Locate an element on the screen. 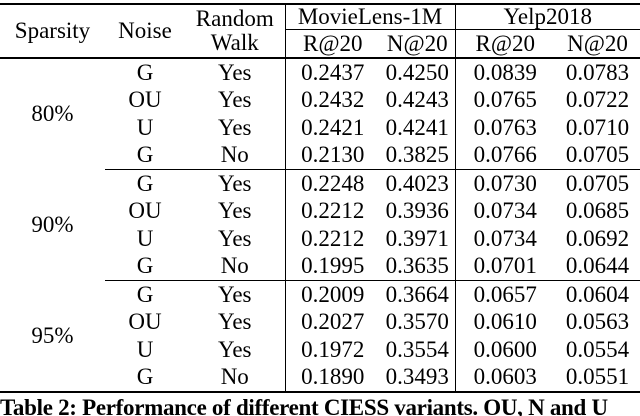  cell-ml-n20: 0.3971 is located at coordinates (418, 239).